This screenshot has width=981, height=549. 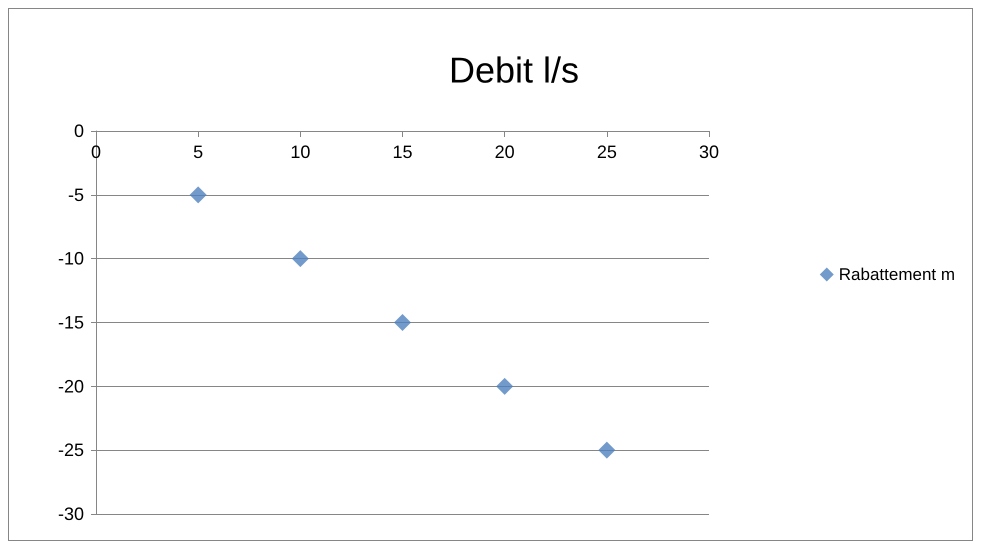 What do you see at coordinates (606, 152) in the screenshot?
I see `x-tick-label: 25` at bounding box center [606, 152].